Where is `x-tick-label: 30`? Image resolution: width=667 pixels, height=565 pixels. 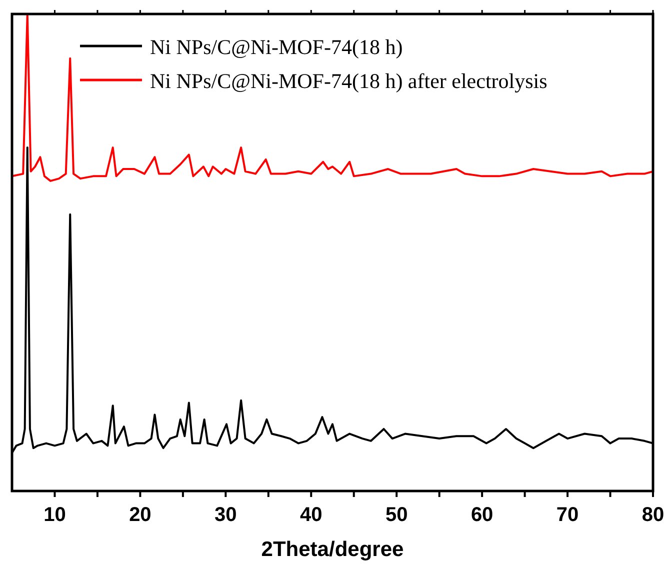 x-tick-label: 30 is located at coordinates (225, 515).